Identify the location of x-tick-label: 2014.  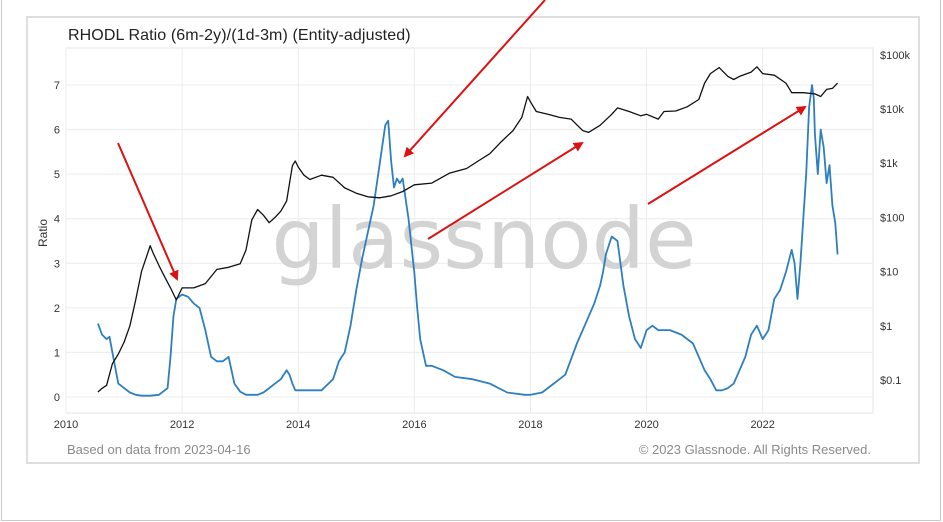
(298, 425).